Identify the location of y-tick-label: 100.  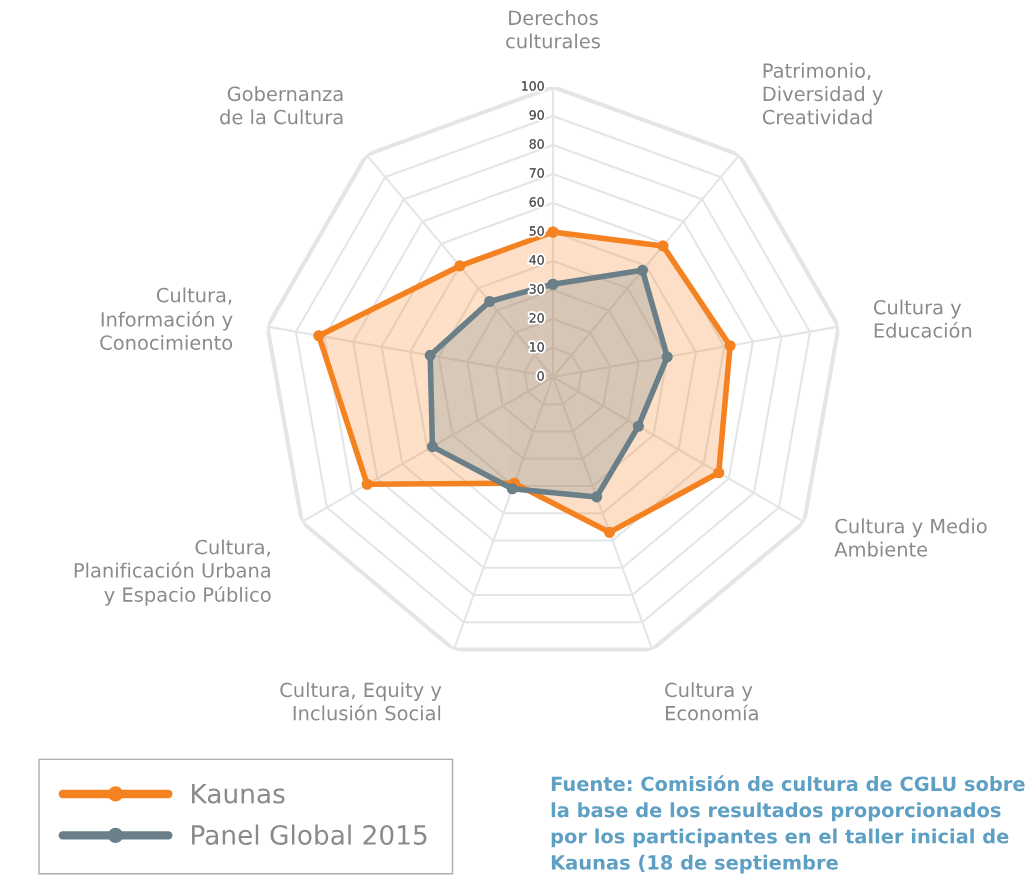
(533, 86).